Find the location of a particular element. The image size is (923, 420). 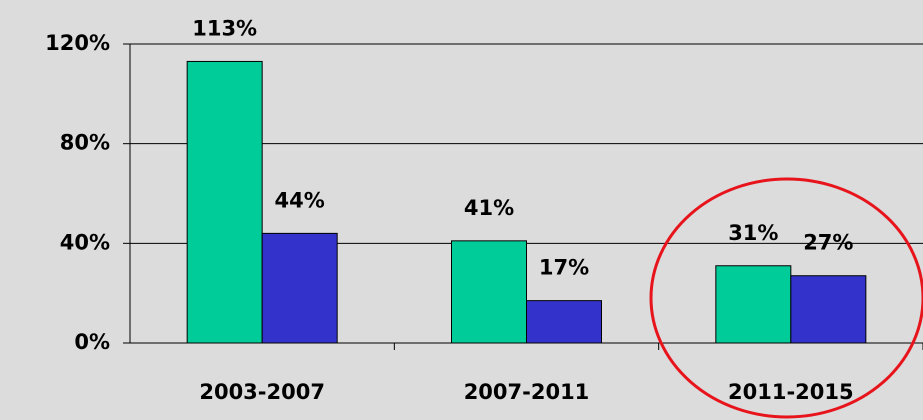

x-tick-label: 2003-2007 is located at coordinates (262, 392).